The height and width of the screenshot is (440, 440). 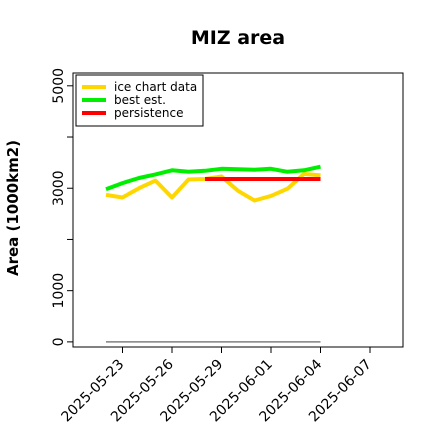 What do you see at coordinates (13, 208) in the screenshot?
I see `y-axis-label: Area (1000km2)` at bounding box center [13, 208].